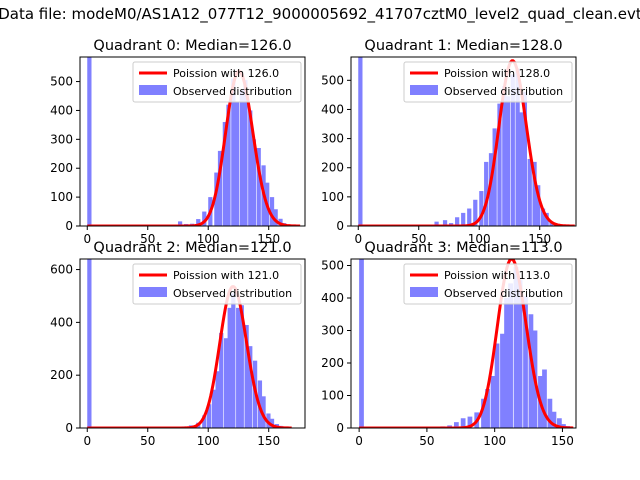 The height and width of the screenshot is (480, 640). What do you see at coordinates (359, 441) in the screenshot?
I see `x-tick-label: 0` at bounding box center [359, 441].